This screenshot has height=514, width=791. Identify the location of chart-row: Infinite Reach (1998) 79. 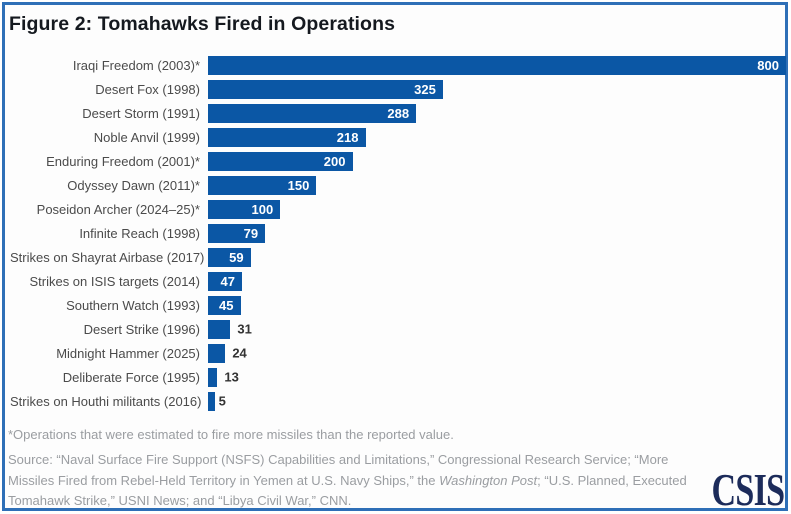
(397, 233).